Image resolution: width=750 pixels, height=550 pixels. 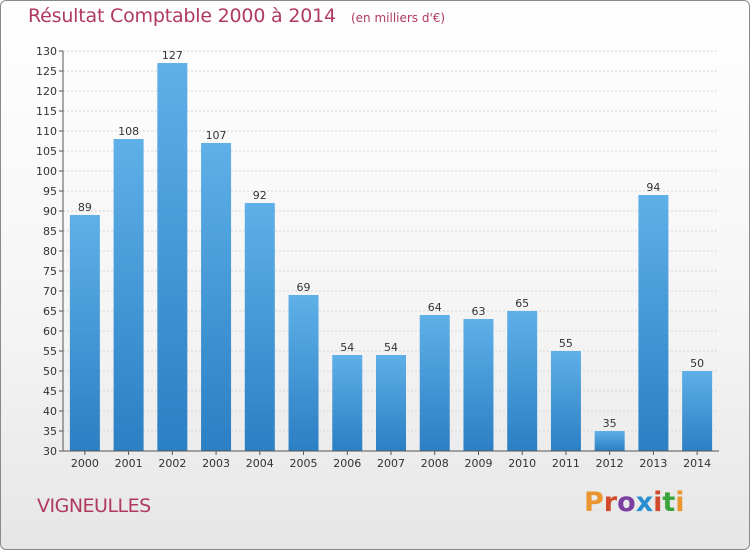 I want to click on chart-title: Résultat Comptable 2000 à 2014, so click(x=182, y=16).